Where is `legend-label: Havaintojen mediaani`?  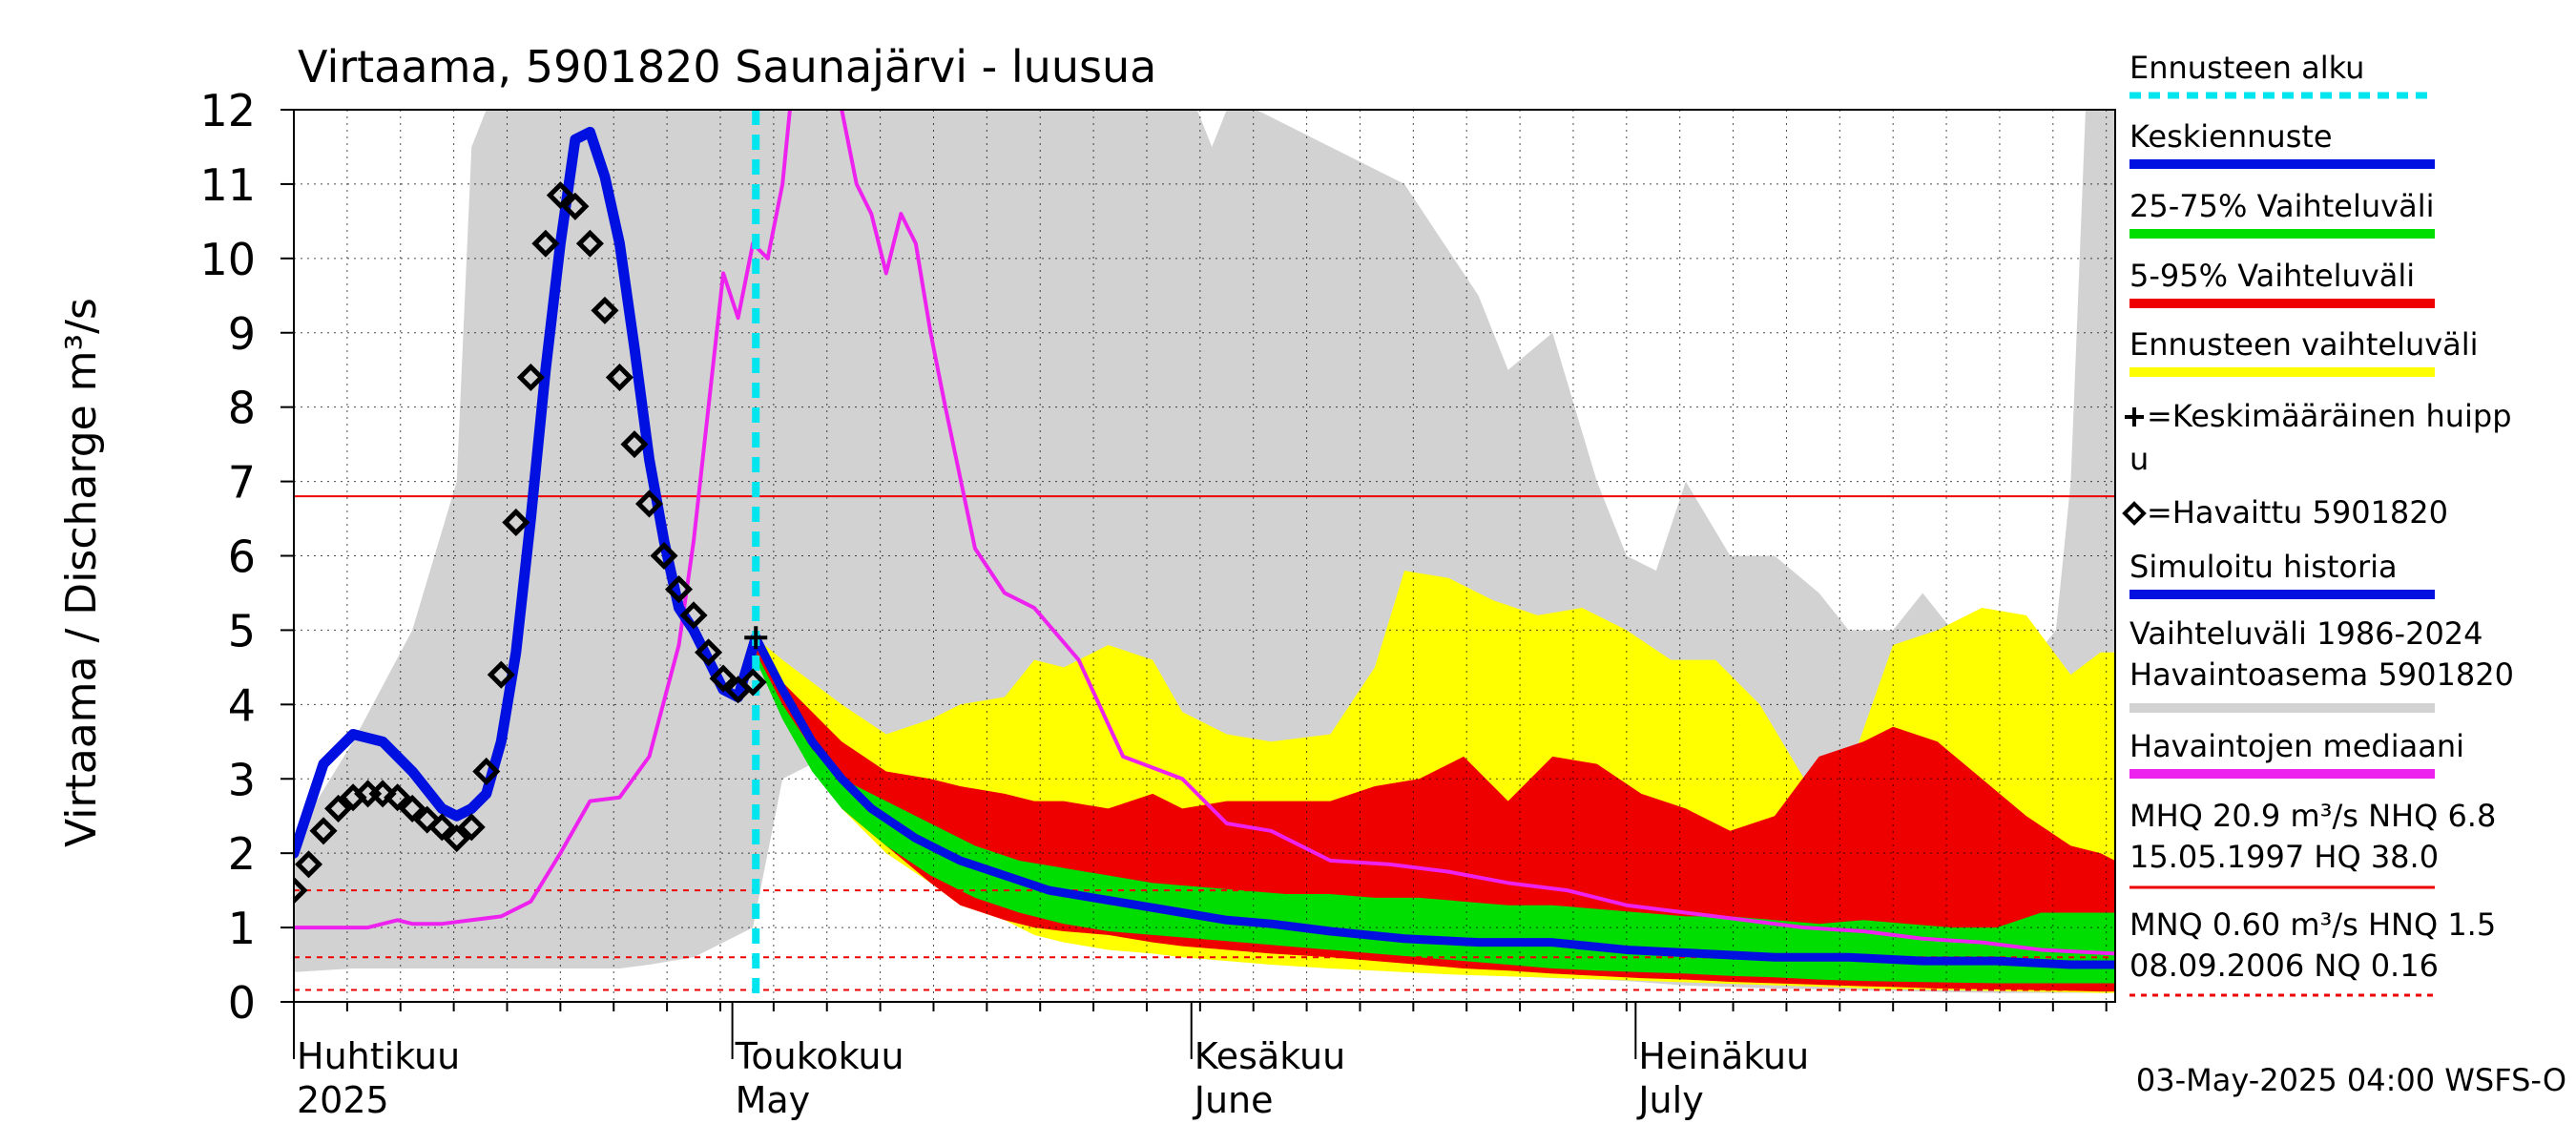 legend-label: Havaintojen mediaani is located at coordinates (2296, 746).